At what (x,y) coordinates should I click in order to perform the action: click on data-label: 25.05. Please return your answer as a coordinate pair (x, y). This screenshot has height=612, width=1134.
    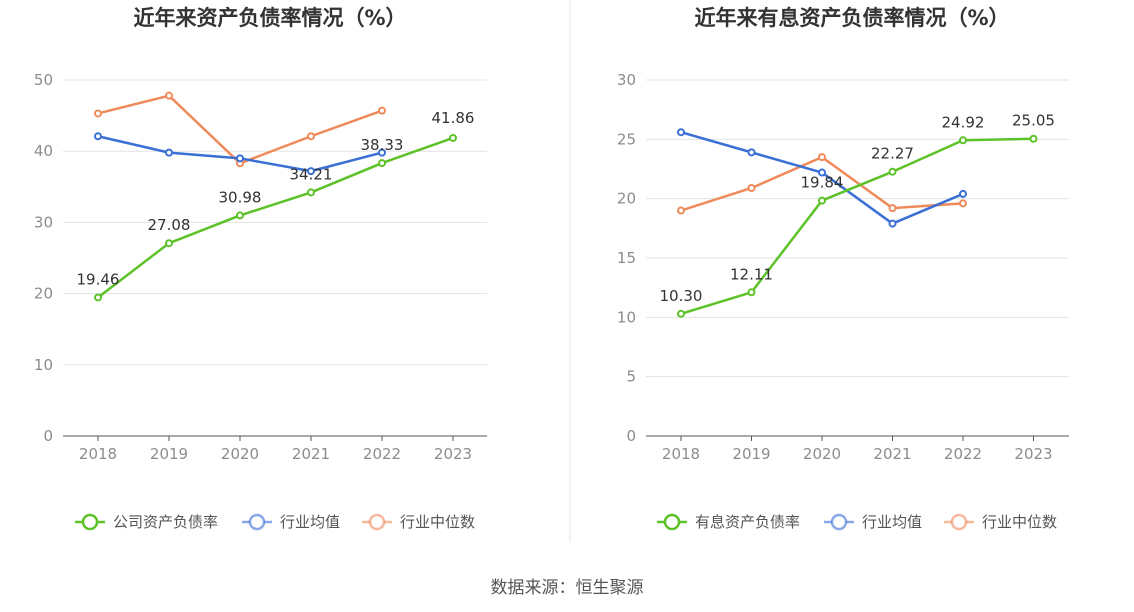
    Looking at the image, I should click on (1033, 121).